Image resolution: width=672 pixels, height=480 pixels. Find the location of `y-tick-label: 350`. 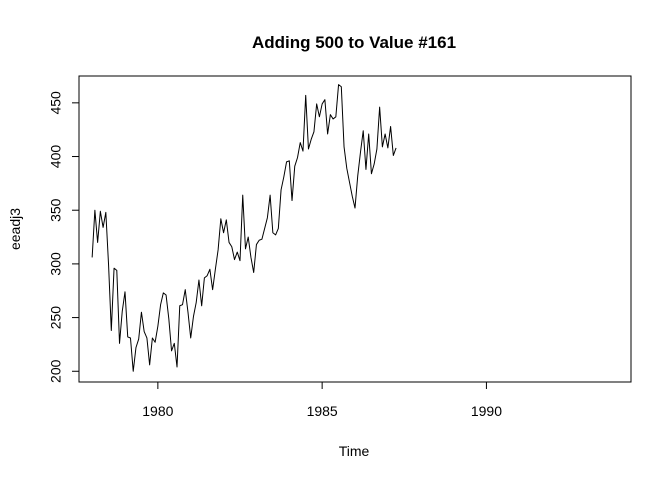

y-tick-label: 350 is located at coordinates (56, 210).